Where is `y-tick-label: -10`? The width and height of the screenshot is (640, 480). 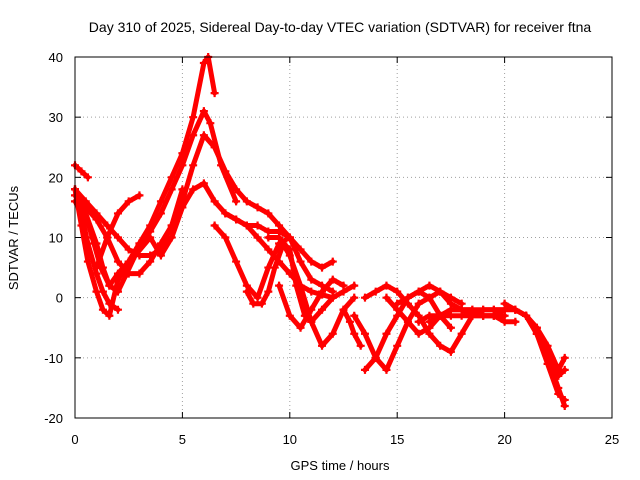
y-tick-label: -10 is located at coordinates (53, 358).